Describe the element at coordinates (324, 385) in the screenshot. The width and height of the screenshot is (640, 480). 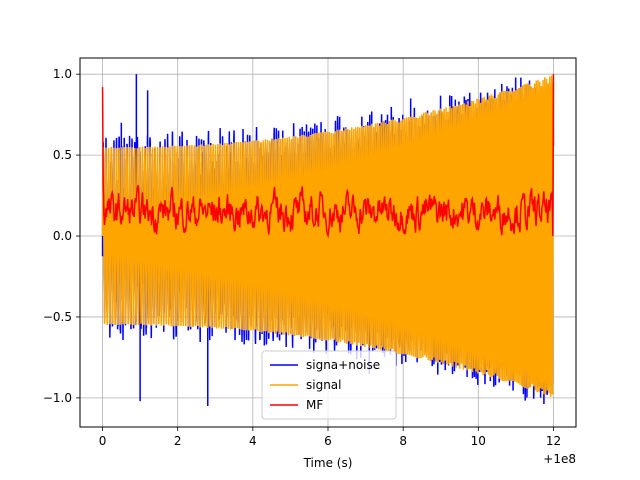
I see `legend-label: signal` at that location.